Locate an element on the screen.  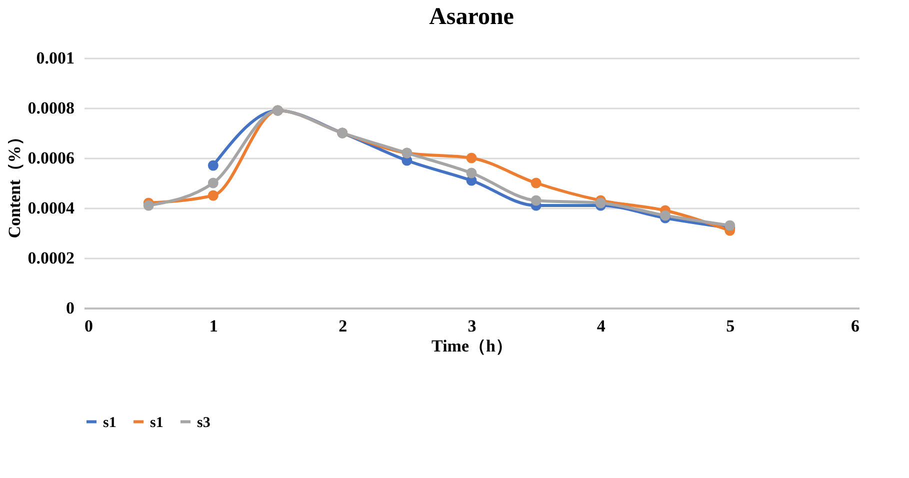
y-tick-label: 0.0008 is located at coordinates (51, 108).